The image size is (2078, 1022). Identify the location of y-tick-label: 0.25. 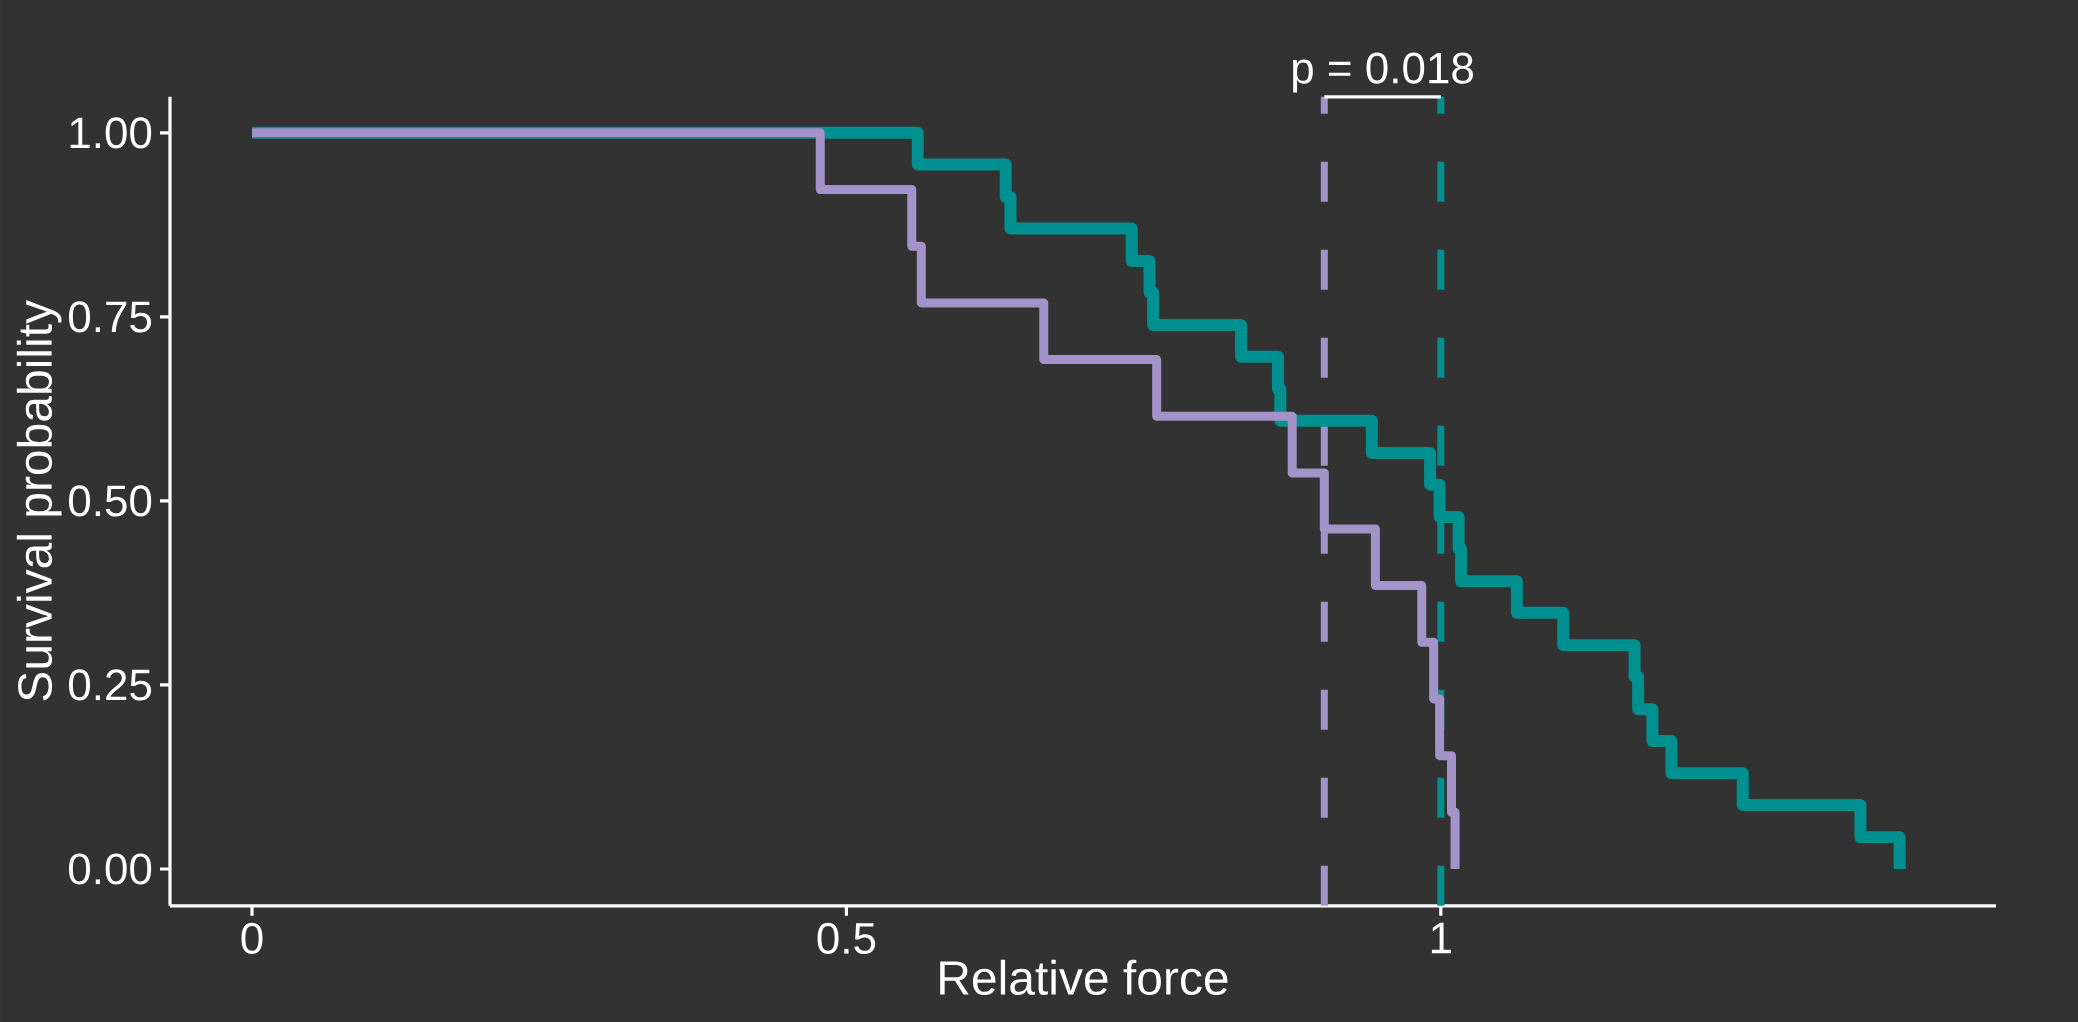
(110, 685).